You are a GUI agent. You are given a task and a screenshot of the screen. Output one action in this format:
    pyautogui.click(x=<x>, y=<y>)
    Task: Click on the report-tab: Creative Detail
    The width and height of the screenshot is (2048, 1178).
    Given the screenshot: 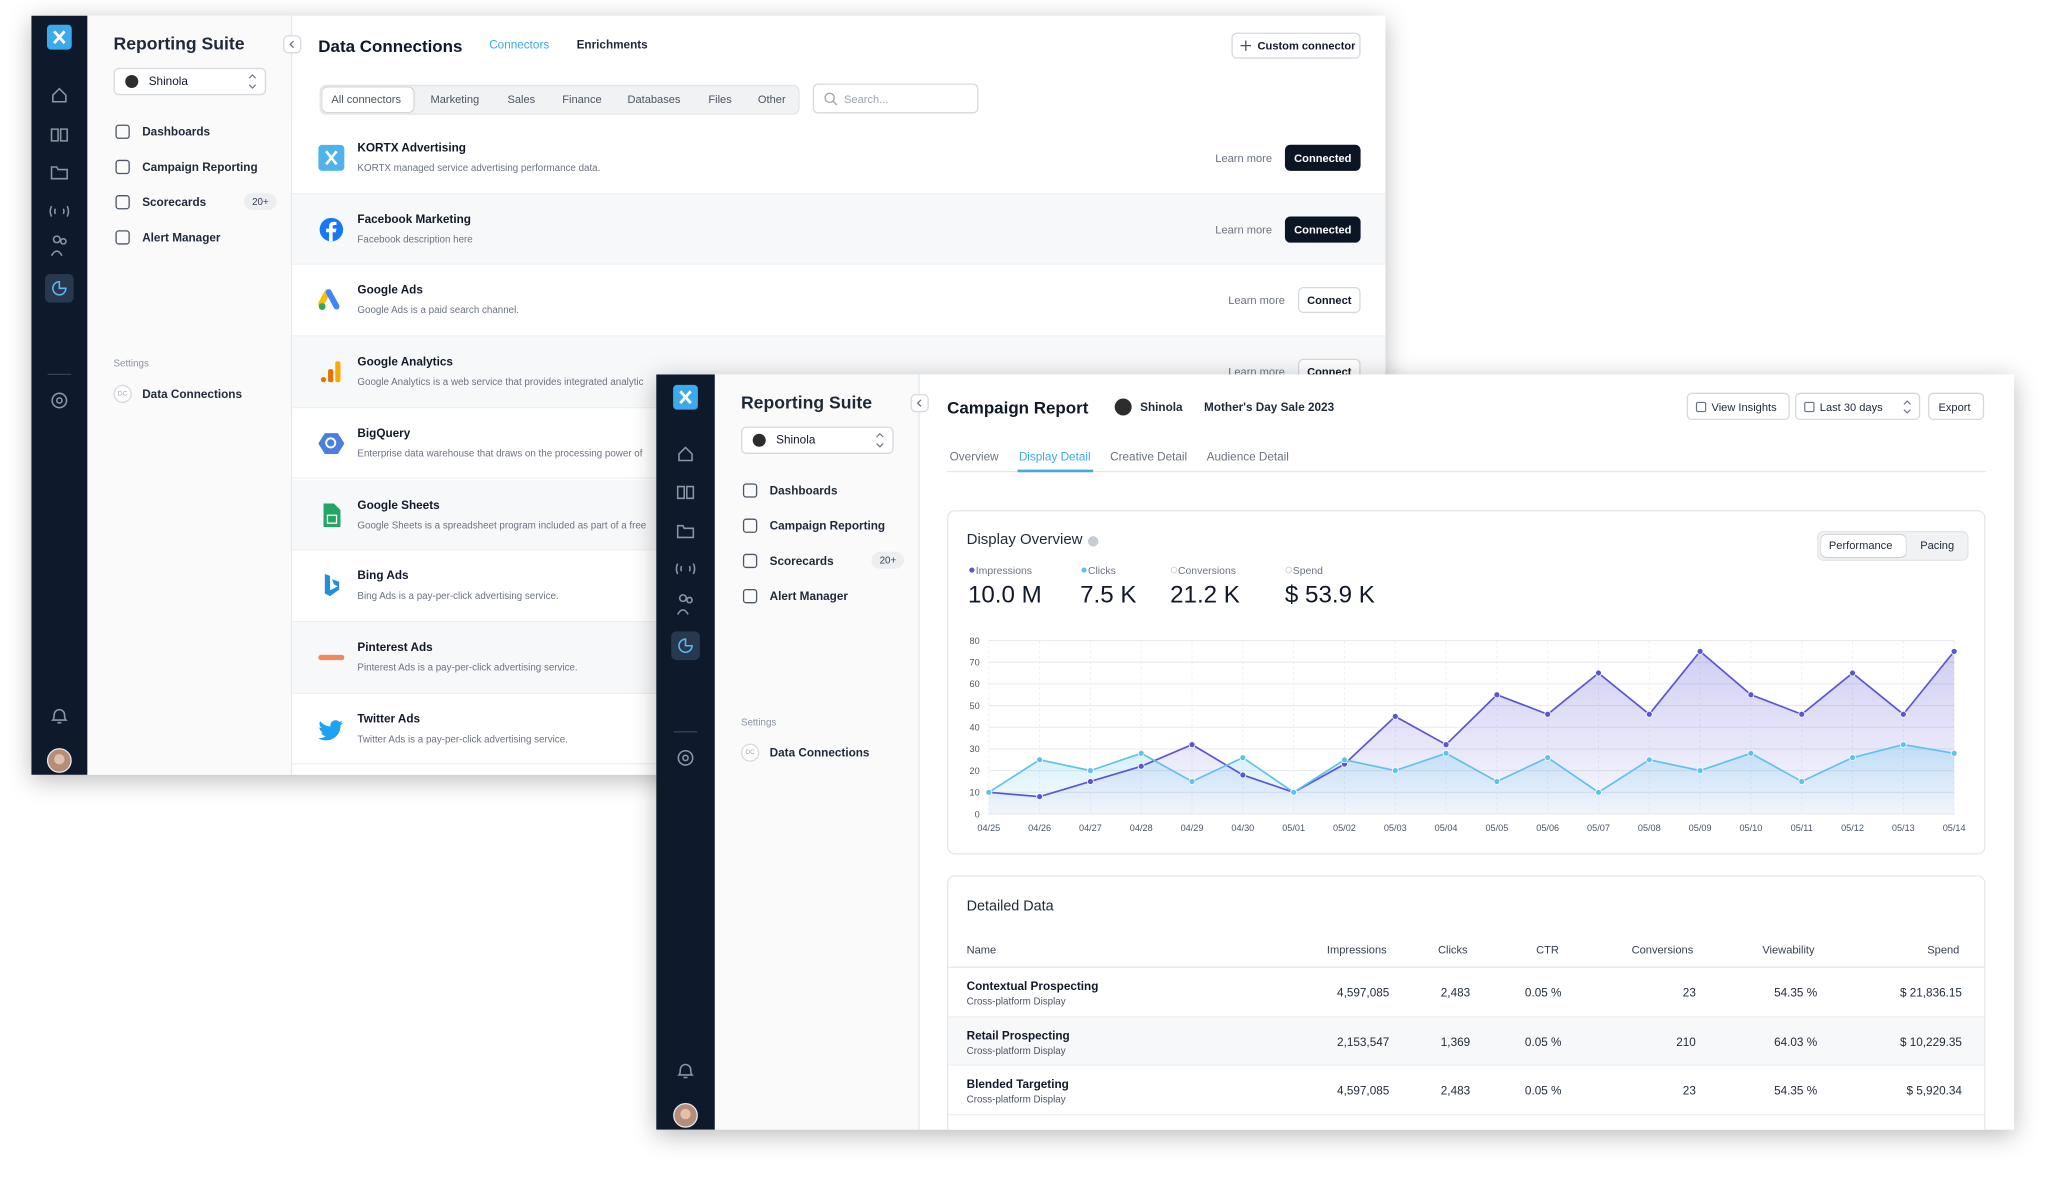 What is the action you would take?
    pyautogui.click(x=1149, y=457)
    